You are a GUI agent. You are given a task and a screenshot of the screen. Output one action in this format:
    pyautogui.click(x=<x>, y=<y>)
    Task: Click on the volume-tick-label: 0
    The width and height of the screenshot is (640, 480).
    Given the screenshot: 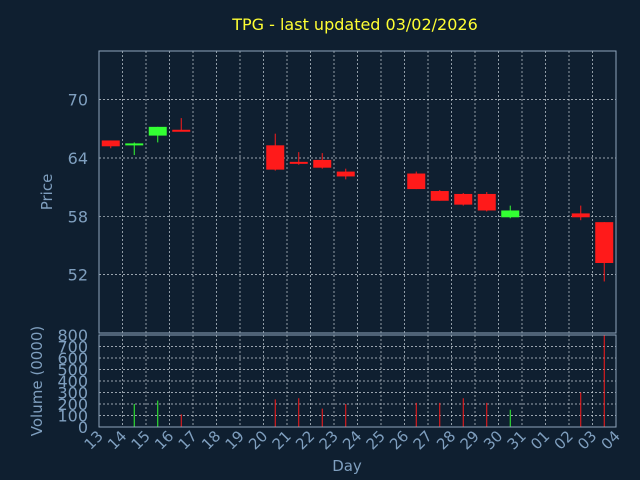 What is the action you would take?
    pyautogui.click(x=83, y=427)
    